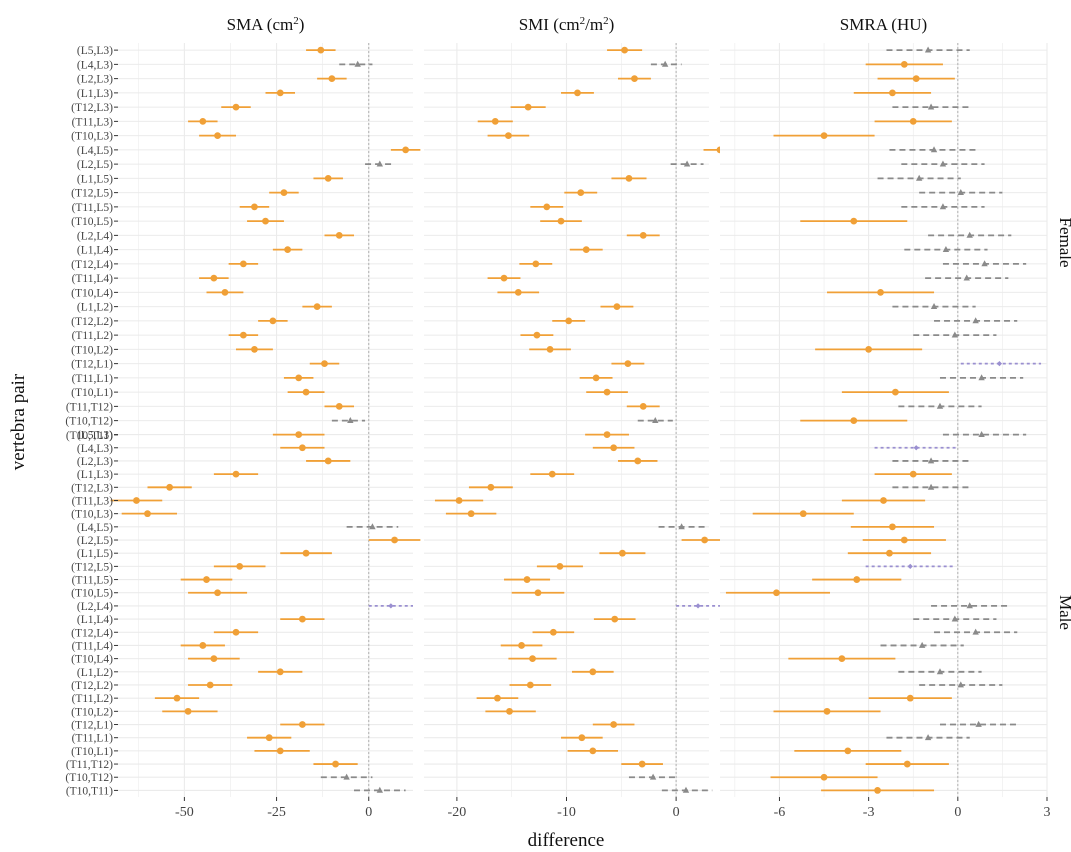 Image resolution: width=1071 pixels, height=852 pixels. I want to click on row-label: (L4,L3), so click(95, 449).